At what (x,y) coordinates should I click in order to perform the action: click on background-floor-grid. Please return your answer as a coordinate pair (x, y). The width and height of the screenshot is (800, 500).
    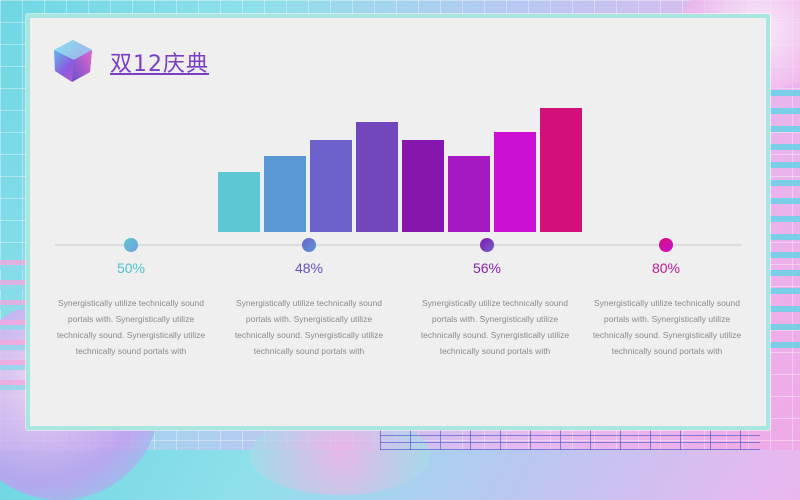
    Looking at the image, I should click on (570, 439).